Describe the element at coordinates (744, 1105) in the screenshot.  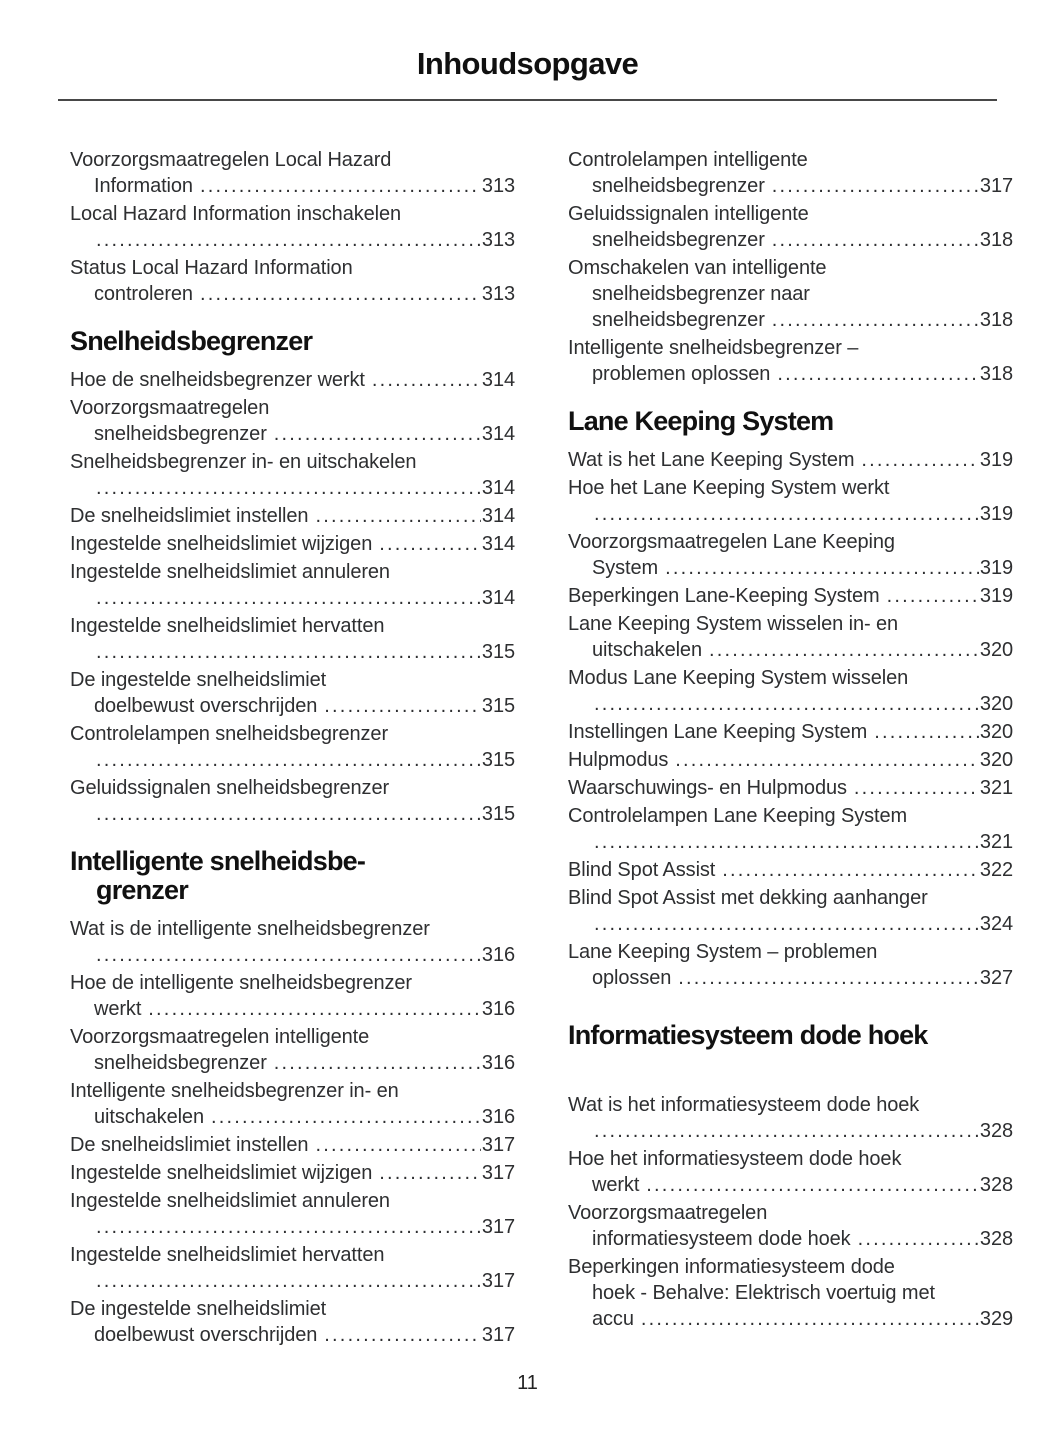
I see `toc-entry-line: Wat is het informatiesysteem dode hoek` at that location.